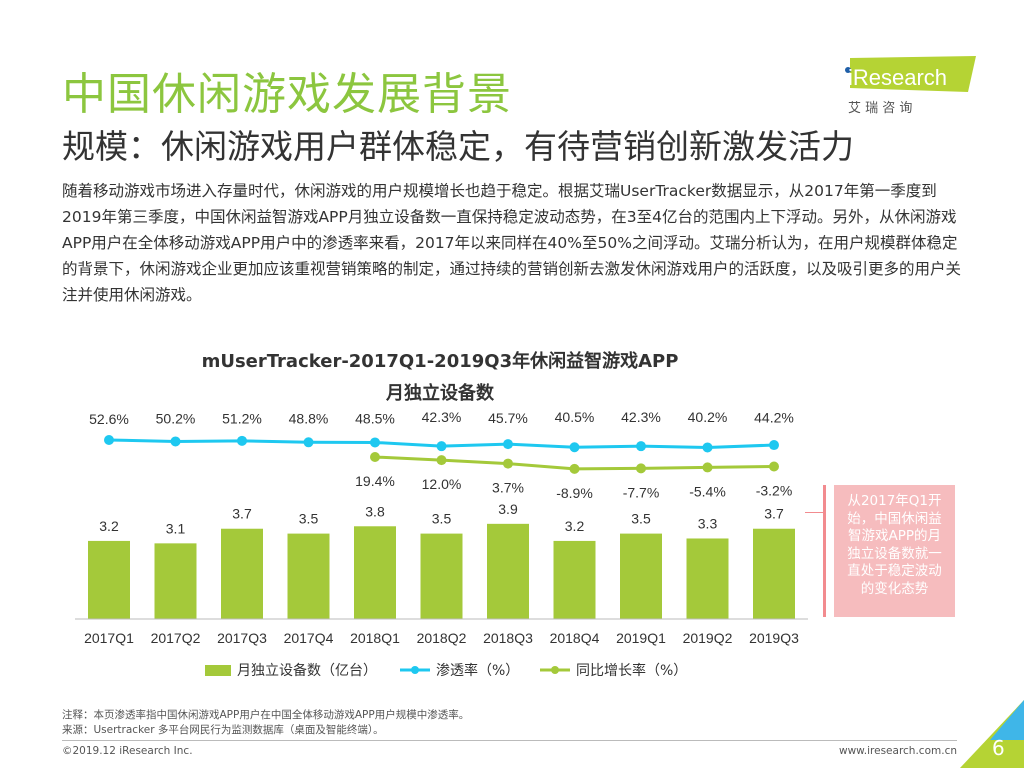 Image resolution: width=1024 pixels, height=768 pixels. What do you see at coordinates (641, 492) in the screenshot?
I see `line-label: -7.7%` at bounding box center [641, 492].